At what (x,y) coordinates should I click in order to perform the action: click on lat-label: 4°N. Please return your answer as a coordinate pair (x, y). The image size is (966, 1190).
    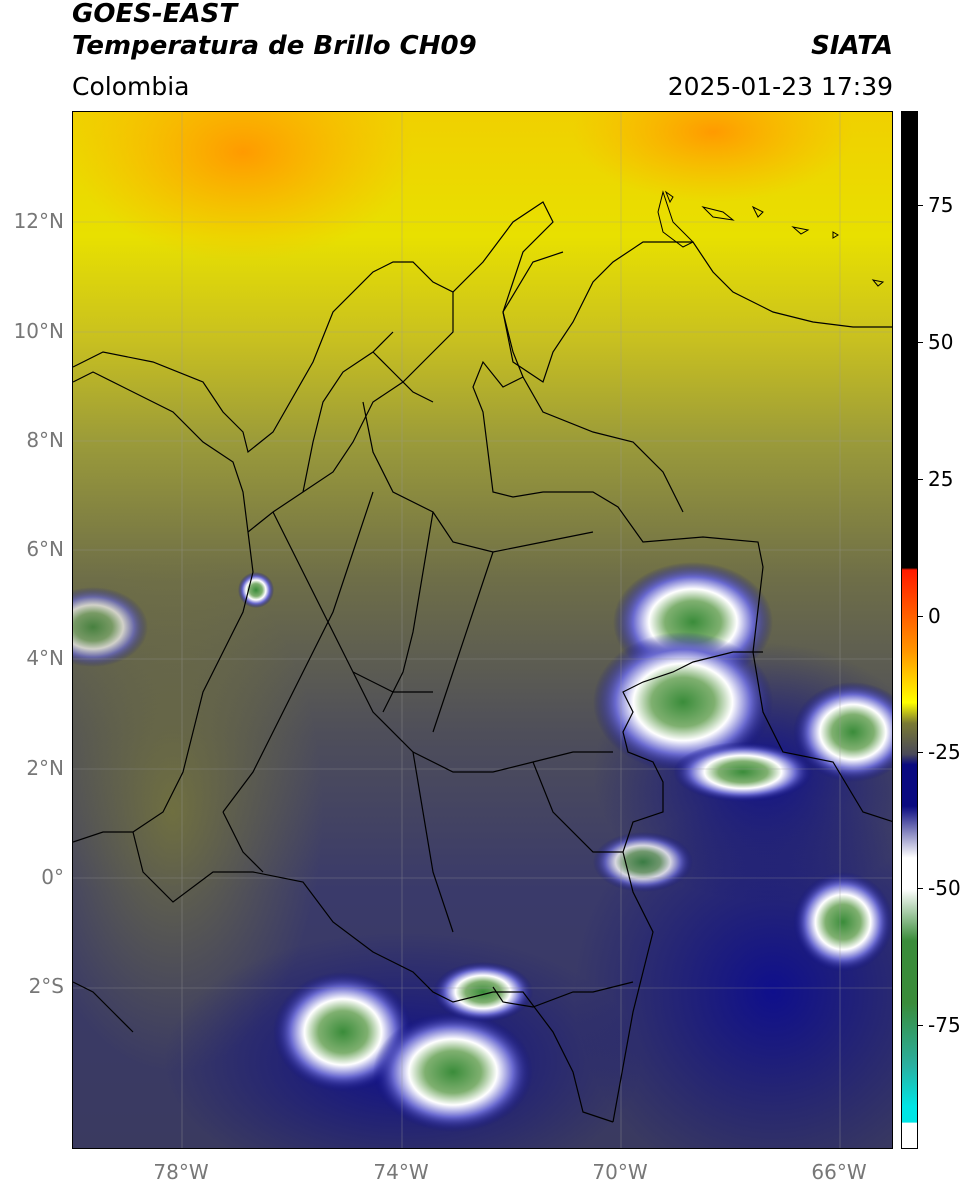
    Looking at the image, I should click on (45, 658).